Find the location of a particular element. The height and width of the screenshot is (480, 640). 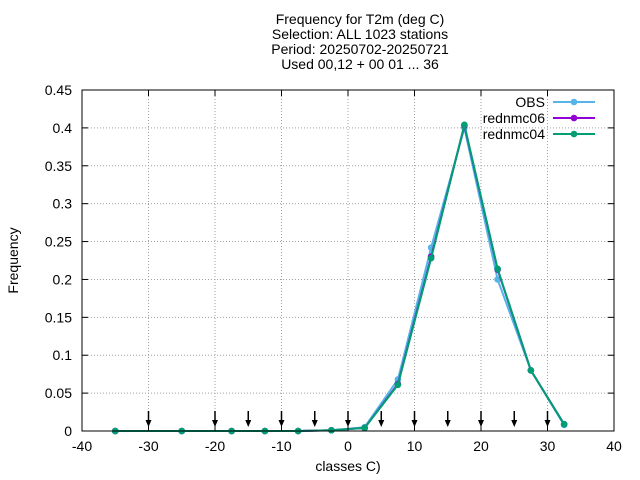

y-tick-label: 0.45 is located at coordinates (58, 90).